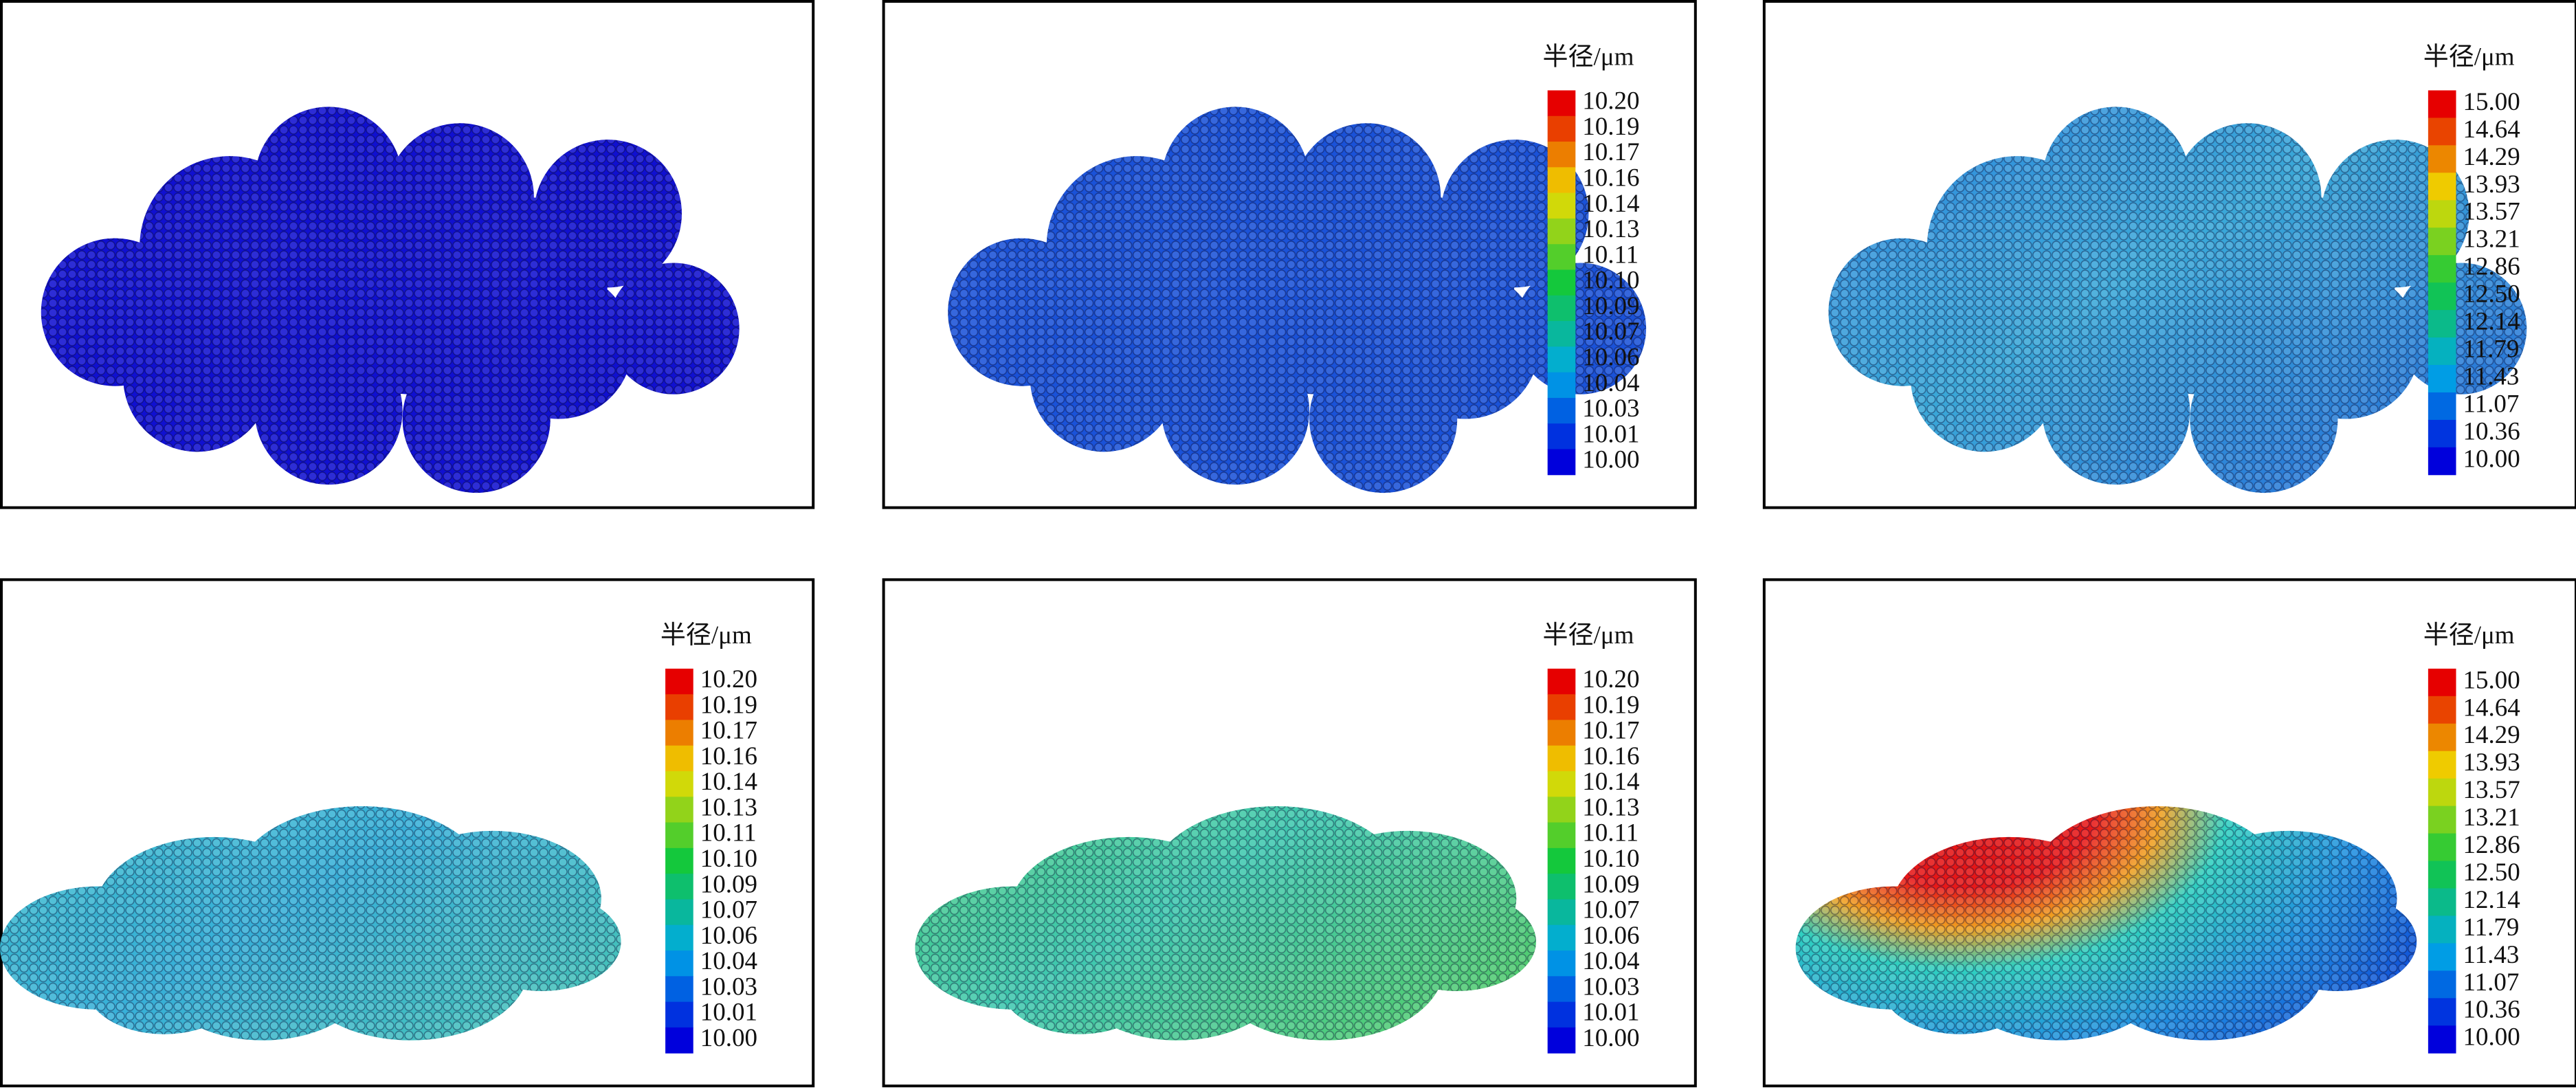  I want to click on colorbar-label: 11.79, so click(2491, 349).